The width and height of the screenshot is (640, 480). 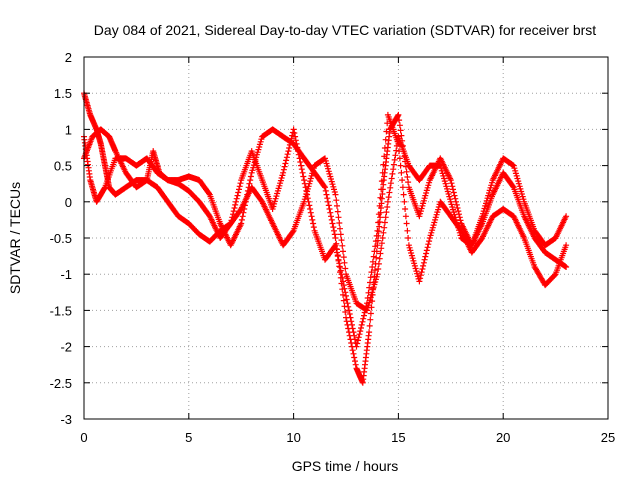 I want to click on y-tick-label: 0.5, so click(x=63, y=166).